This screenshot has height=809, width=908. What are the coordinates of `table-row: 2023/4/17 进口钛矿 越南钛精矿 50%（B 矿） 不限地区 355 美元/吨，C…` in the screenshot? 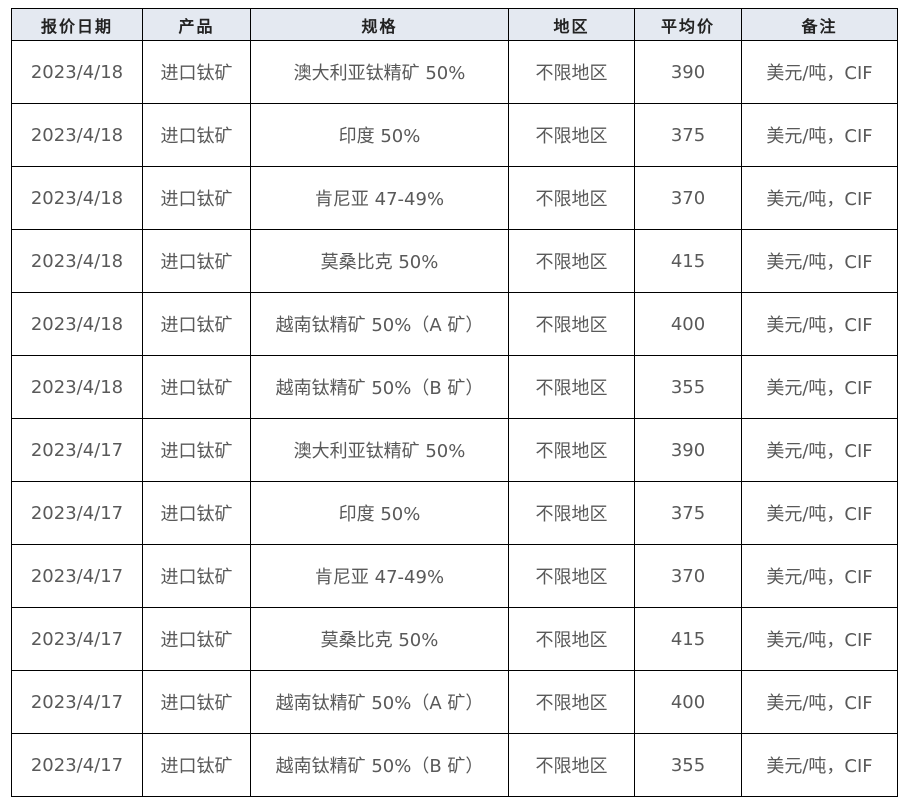 It's located at (454, 765).